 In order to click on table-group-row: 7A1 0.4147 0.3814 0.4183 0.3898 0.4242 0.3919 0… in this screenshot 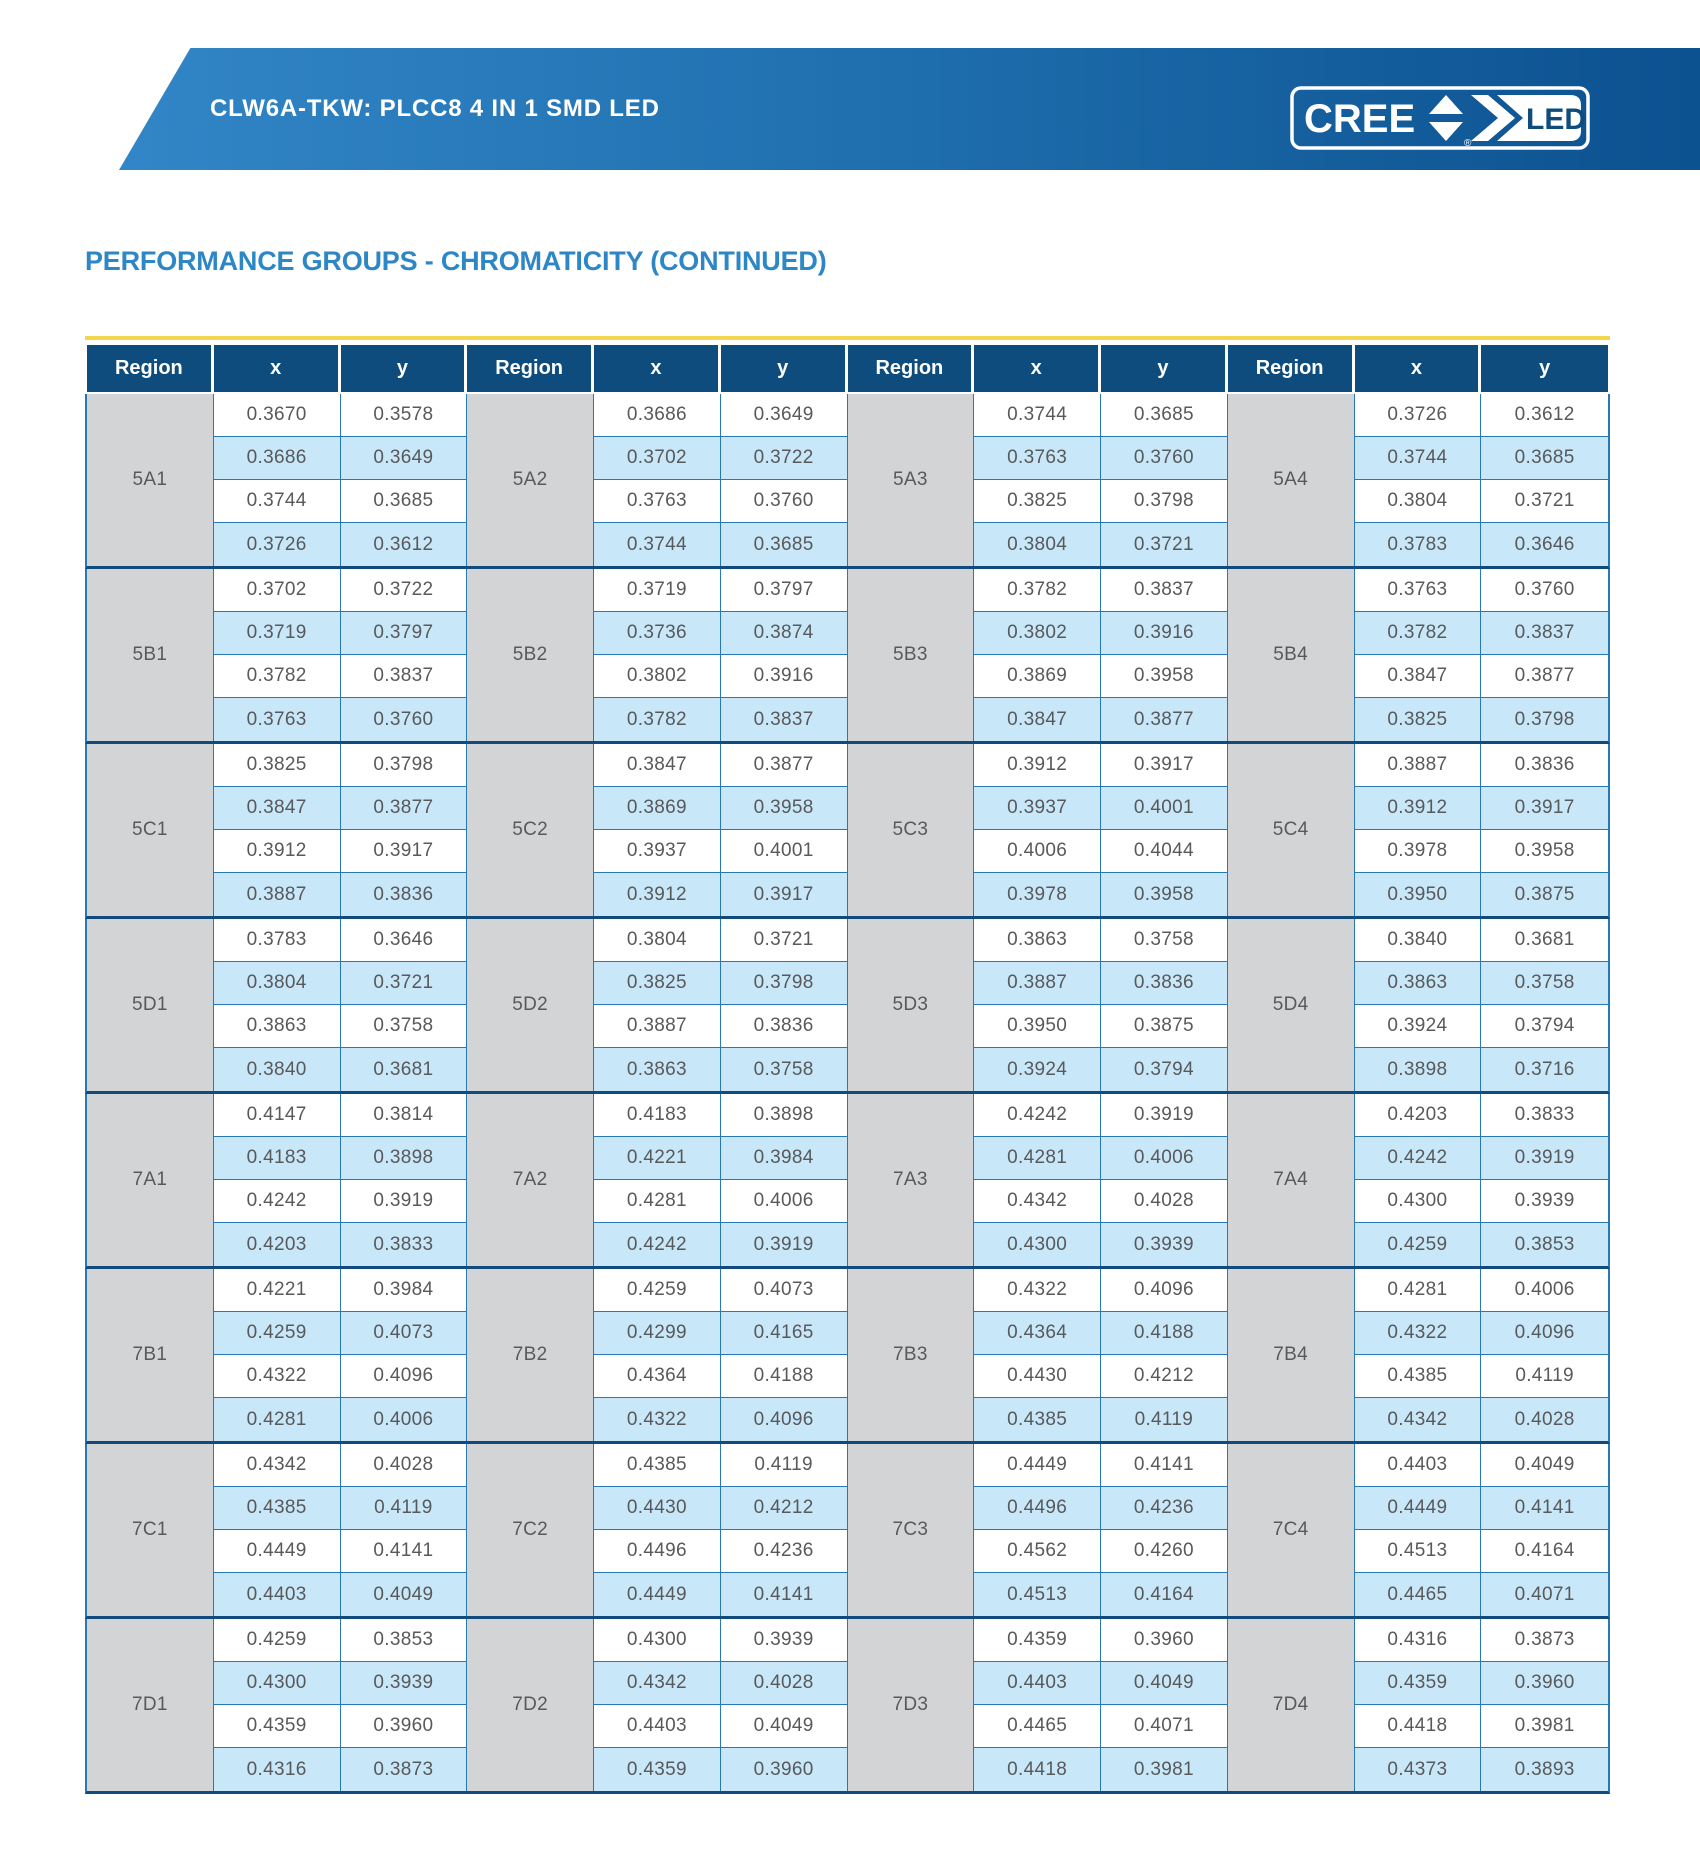, I will do `click(847, 1181)`.